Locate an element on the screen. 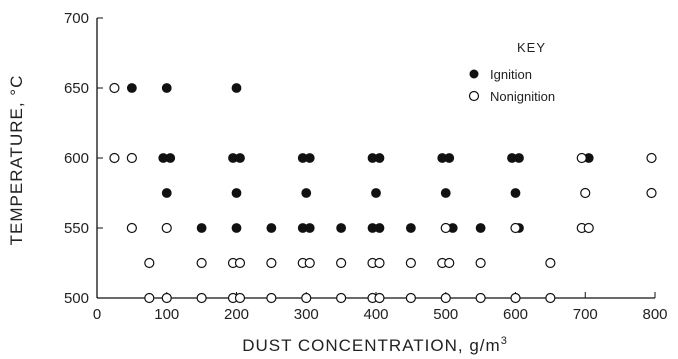  x-tick-label: 300 is located at coordinates (306, 314).